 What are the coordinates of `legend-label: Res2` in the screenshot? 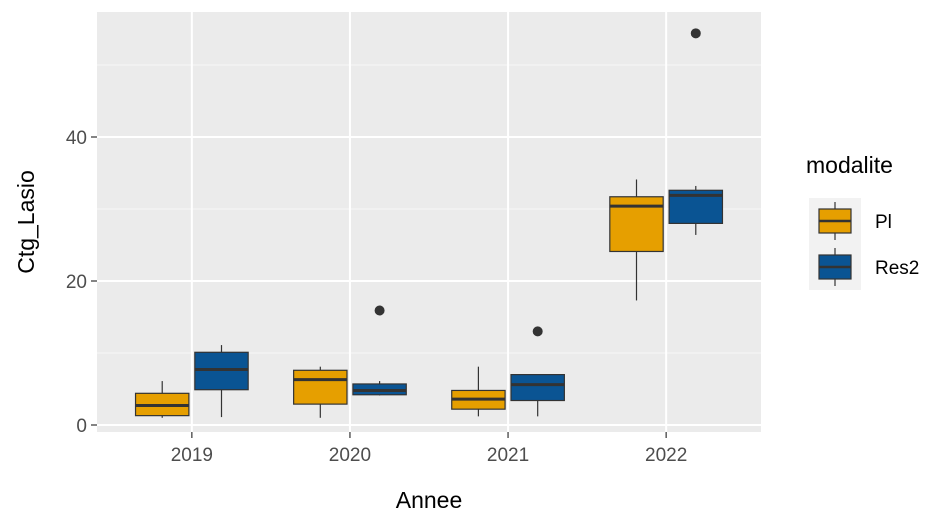 It's located at (897, 268).